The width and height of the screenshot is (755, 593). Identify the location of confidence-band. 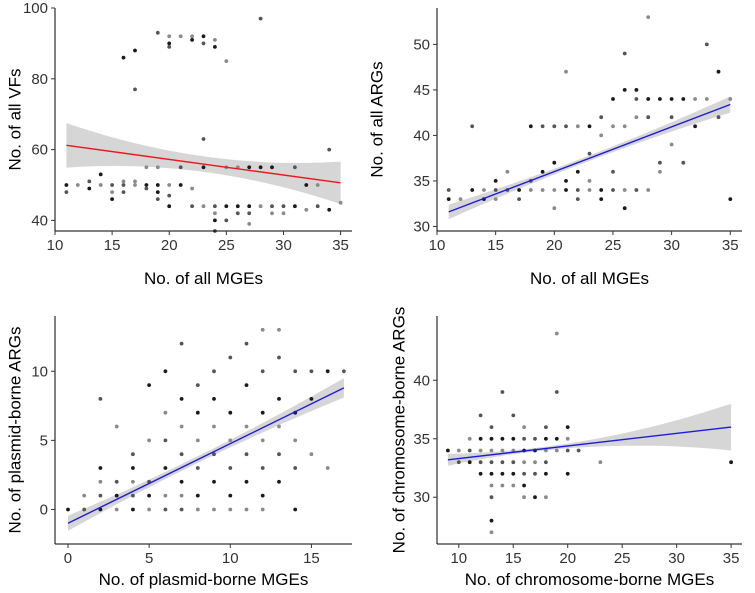
(589, 434).